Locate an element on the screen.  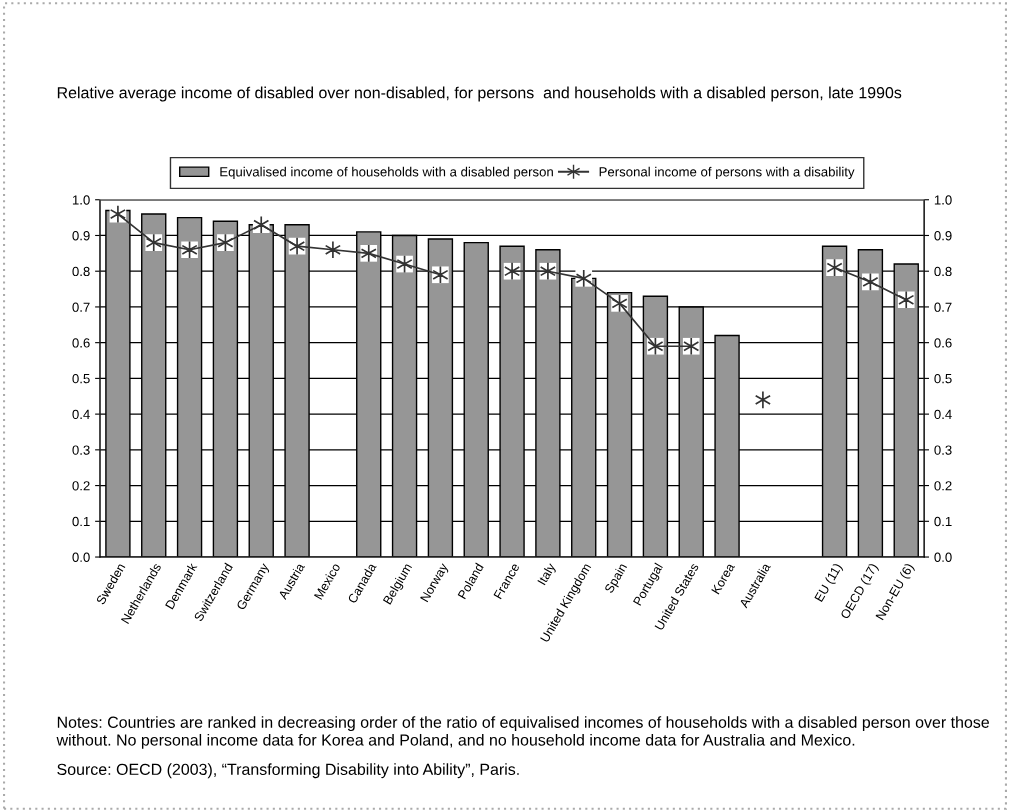
y2-tick-label: 0.0 is located at coordinates (943, 557).